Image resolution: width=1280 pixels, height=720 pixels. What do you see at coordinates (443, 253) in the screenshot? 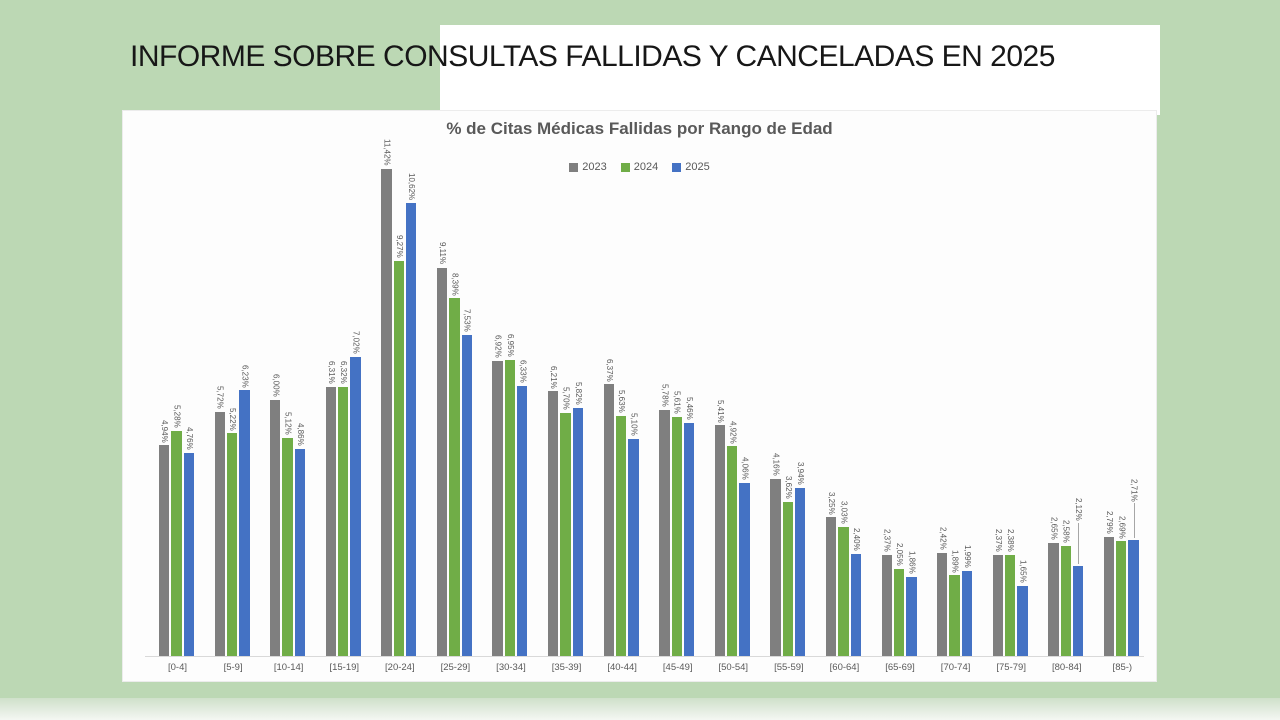
I see `bar-value-label: 9,11%` at bounding box center [443, 253].